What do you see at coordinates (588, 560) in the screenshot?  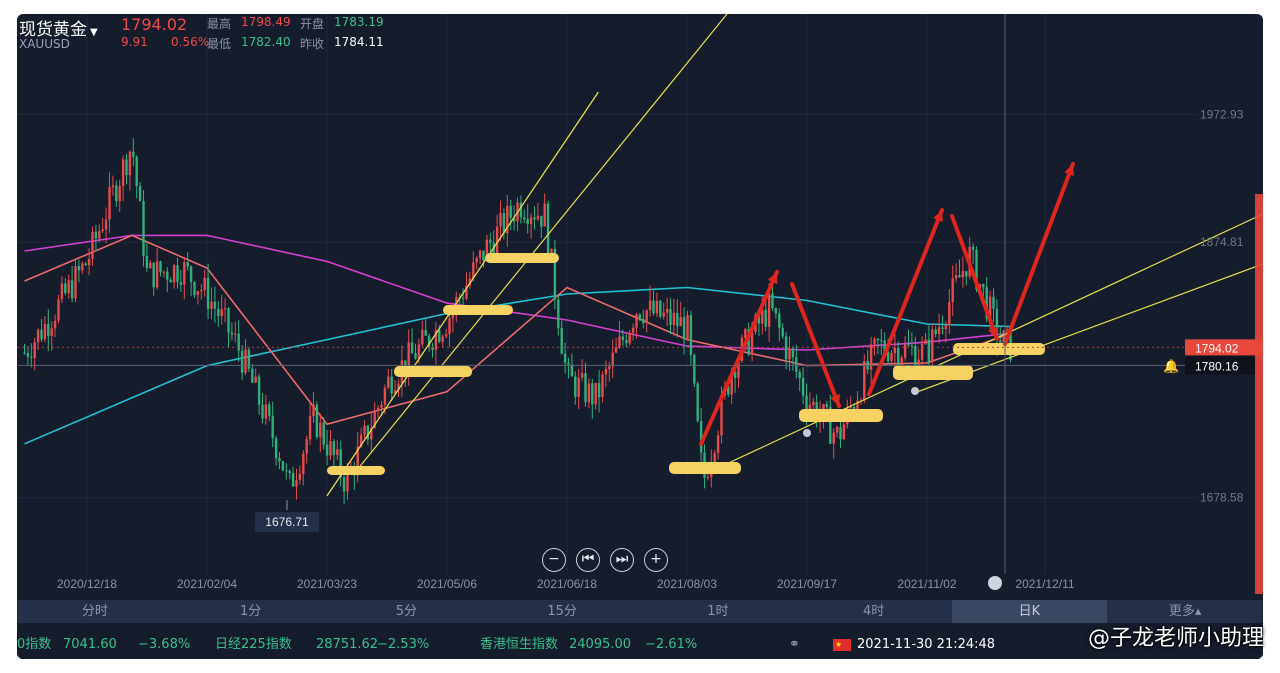 I see `skip-back-button: ⏮` at bounding box center [588, 560].